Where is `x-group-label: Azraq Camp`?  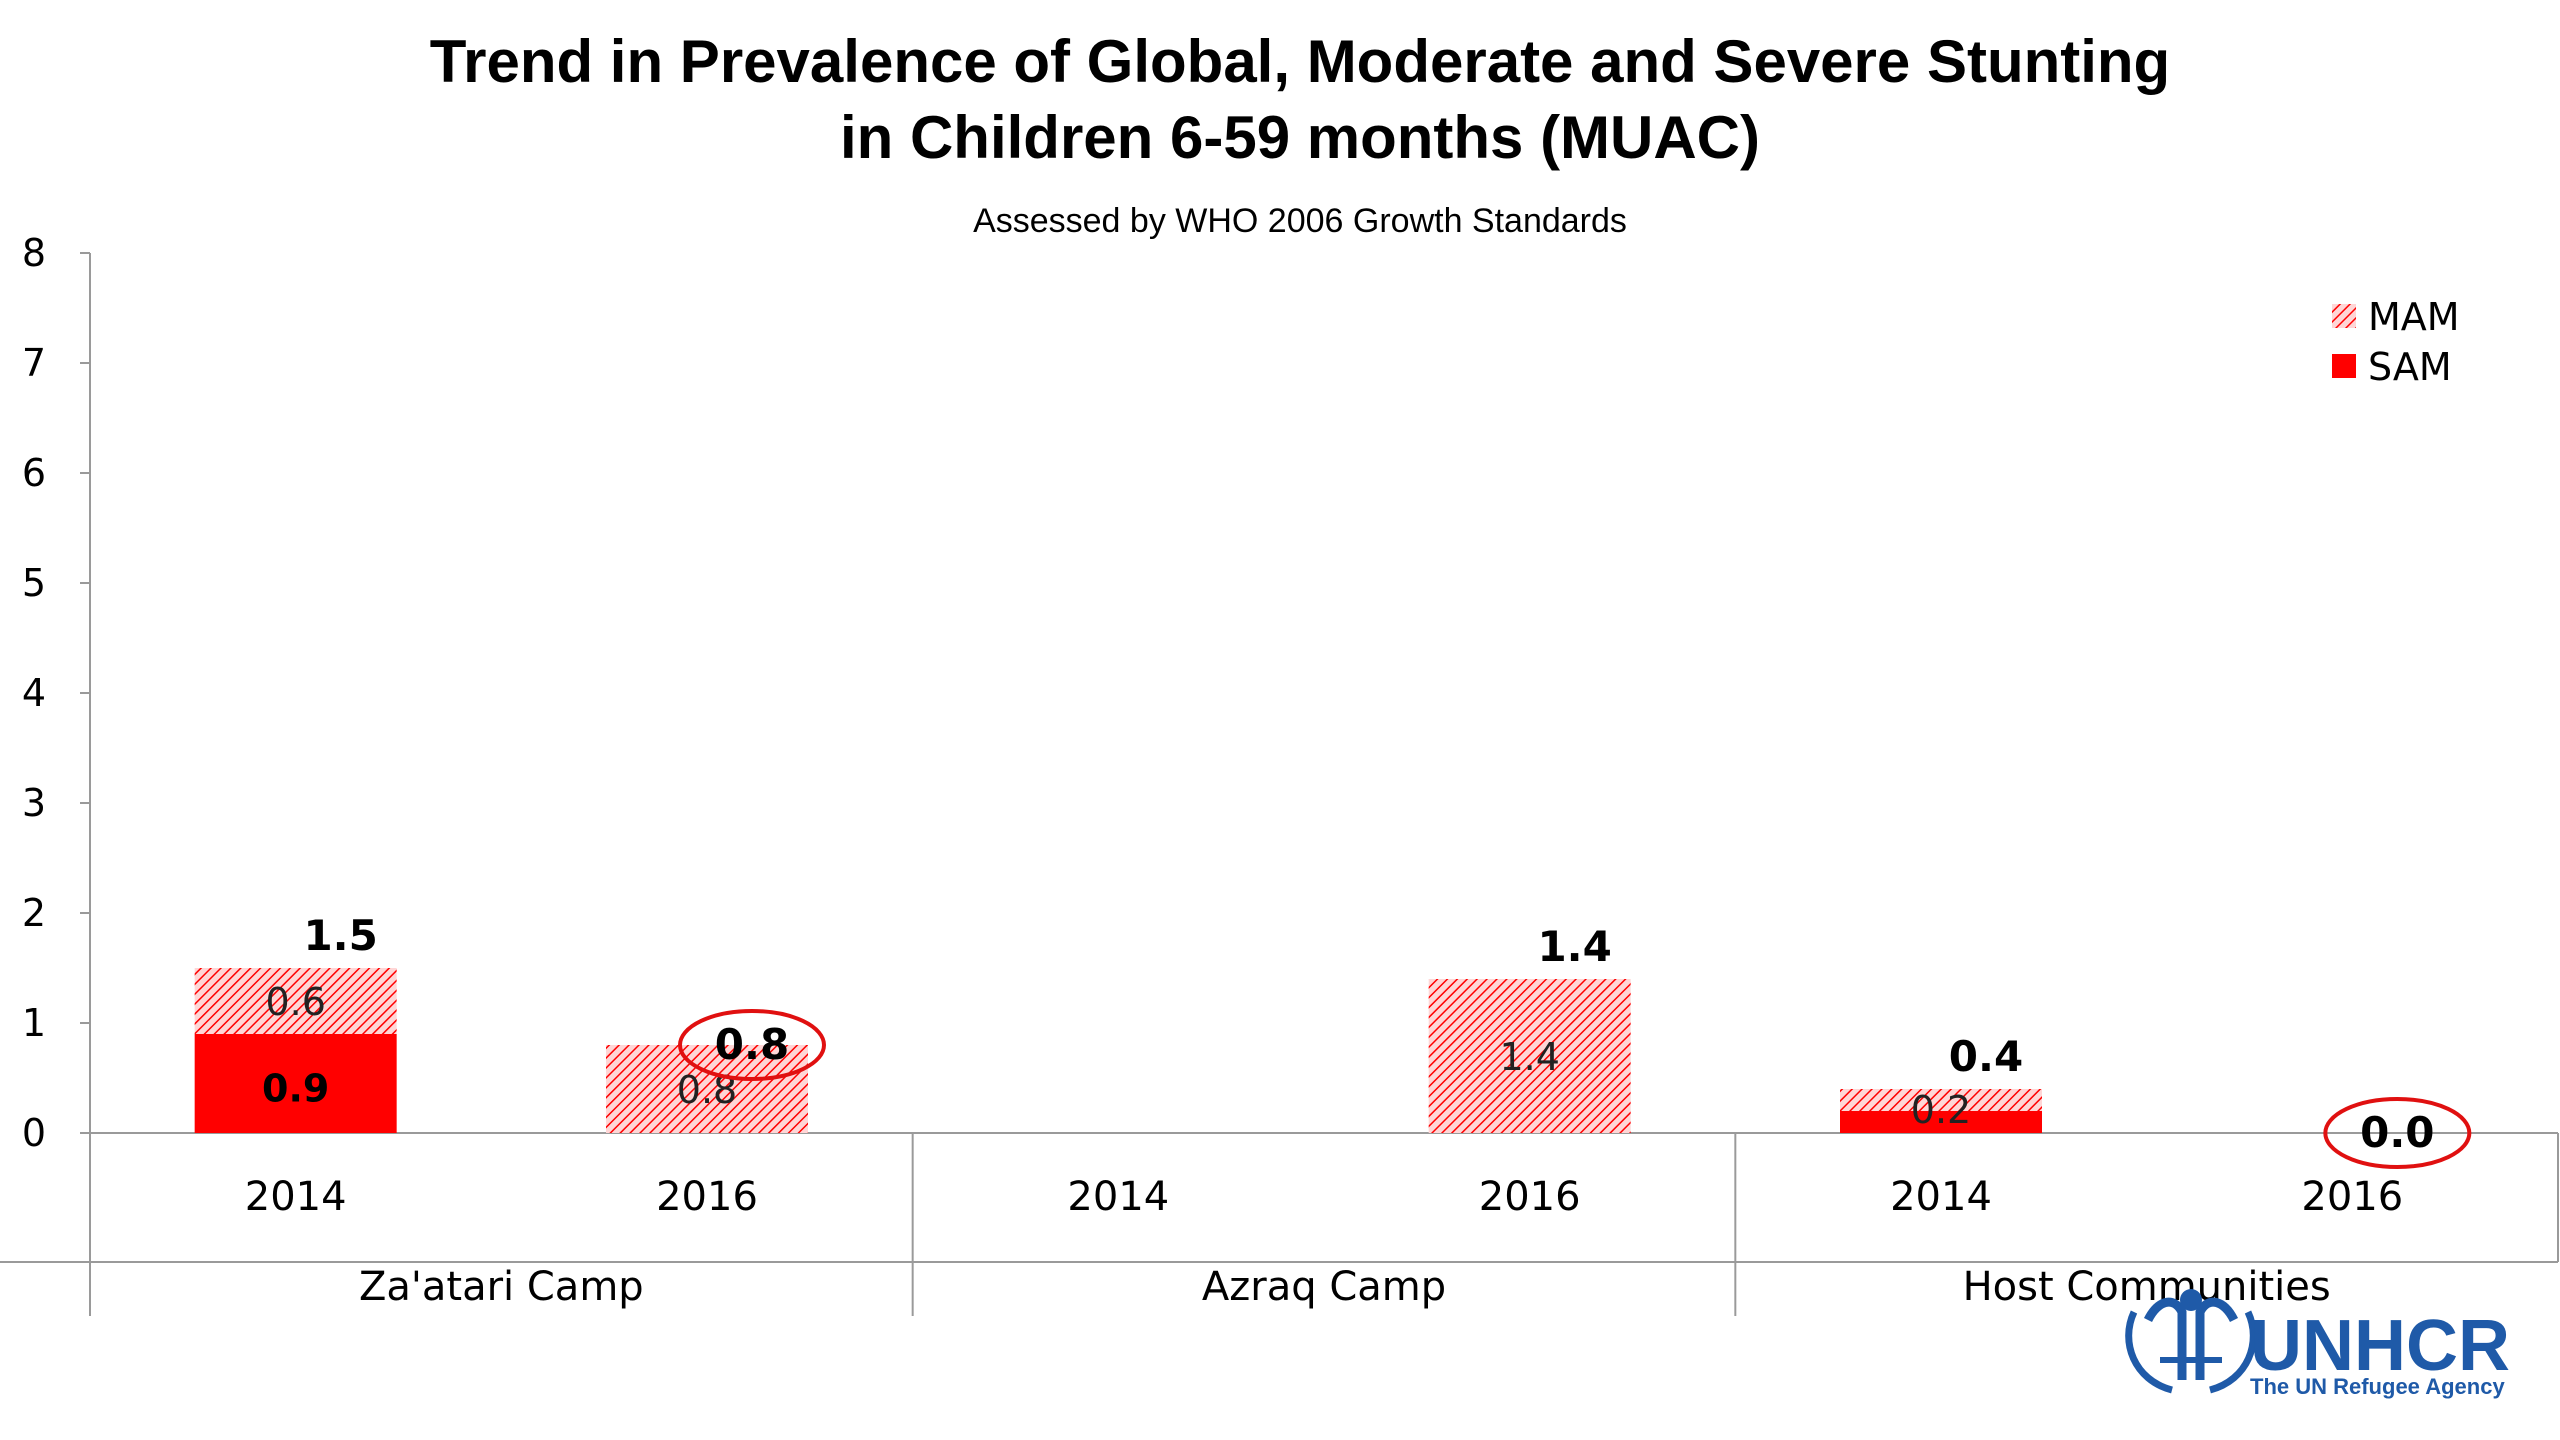
x-group-label: Azraq Camp is located at coordinates (1324, 1287).